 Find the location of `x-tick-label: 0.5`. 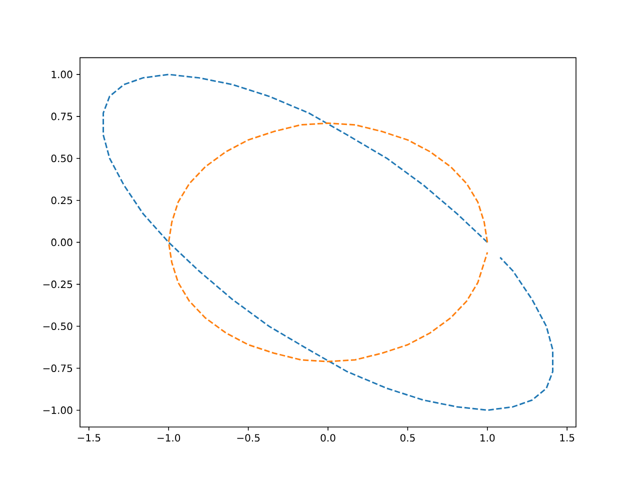

x-tick-label: 0.5 is located at coordinates (407, 438).